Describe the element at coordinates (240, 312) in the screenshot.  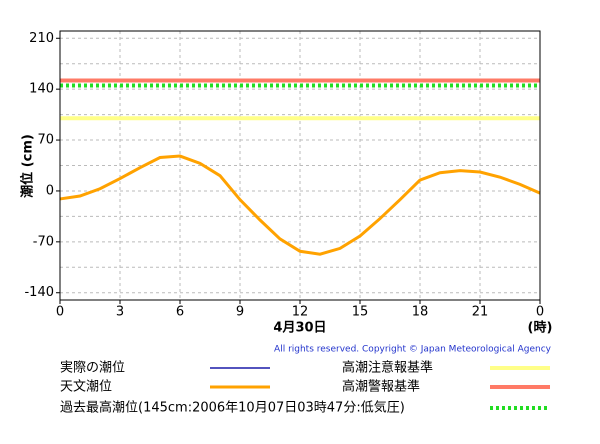
I see `x-tick-label: 9` at that location.